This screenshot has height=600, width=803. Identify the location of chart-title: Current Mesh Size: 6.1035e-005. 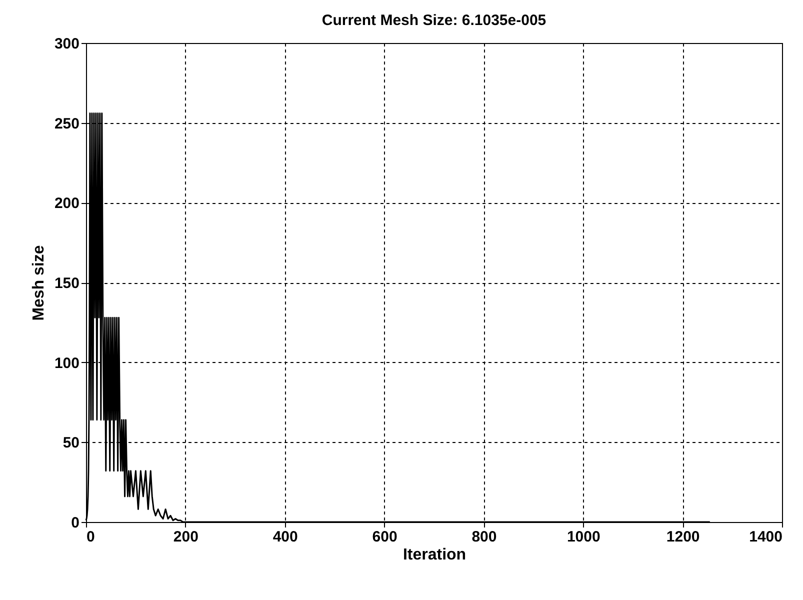
(434, 20).